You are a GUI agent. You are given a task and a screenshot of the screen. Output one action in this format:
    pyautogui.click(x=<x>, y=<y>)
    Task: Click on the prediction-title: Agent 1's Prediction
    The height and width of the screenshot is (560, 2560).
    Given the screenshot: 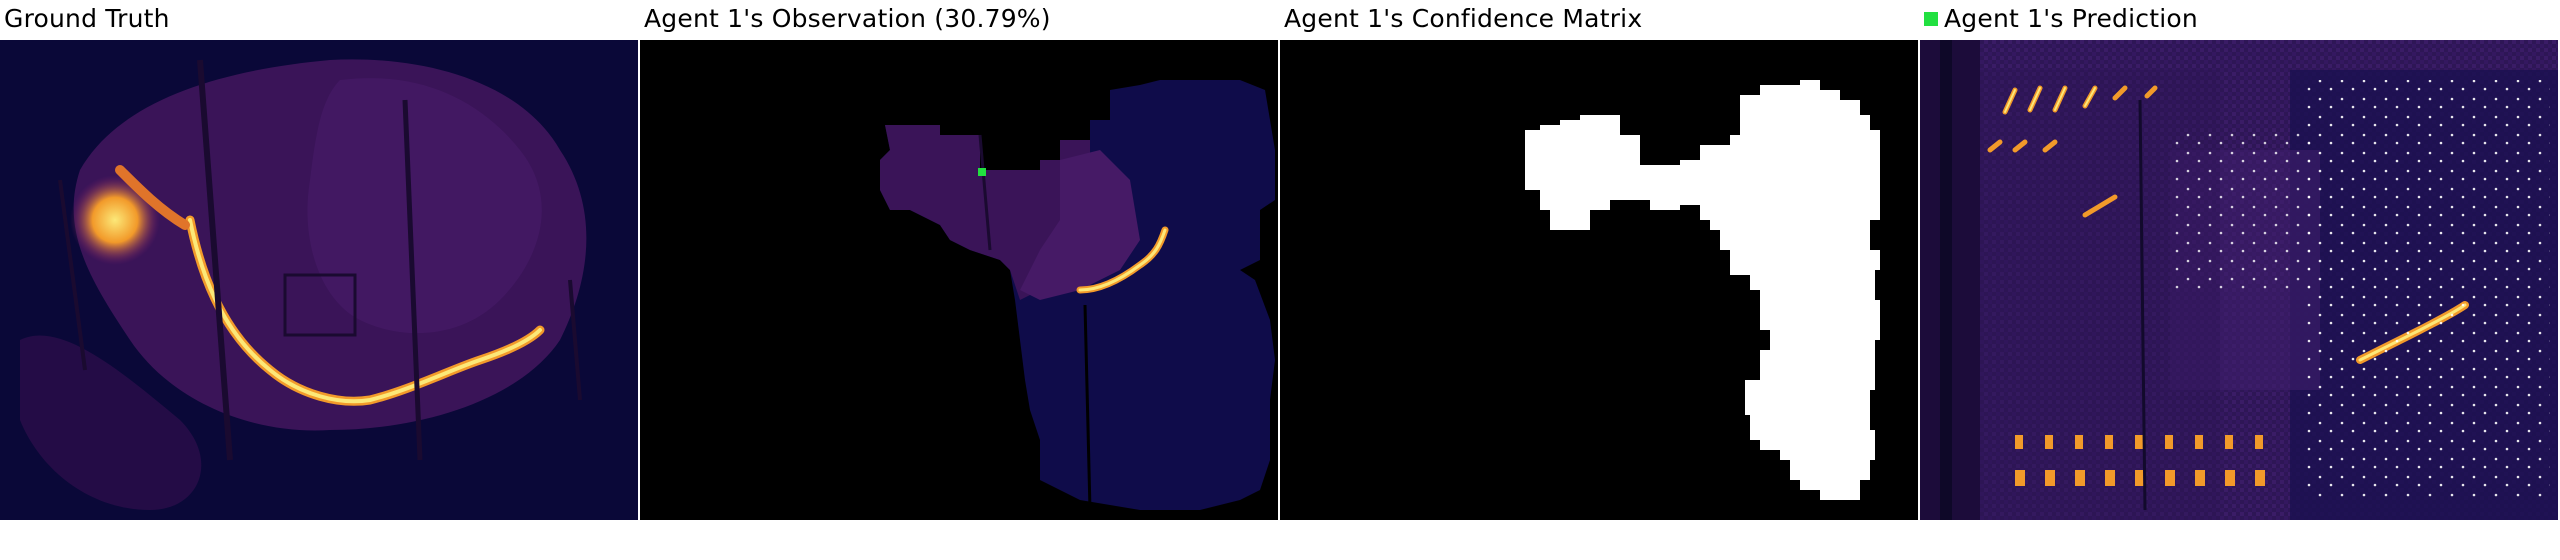 What is the action you would take?
    pyautogui.click(x=2061, y=18)
    